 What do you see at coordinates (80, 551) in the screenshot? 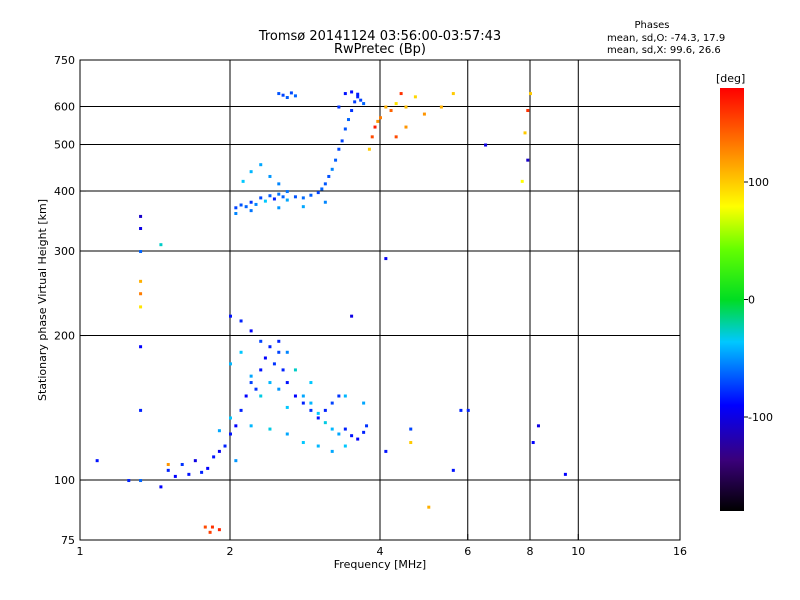
I see `x-tick-label: 1` at bounding box center [80, 551].